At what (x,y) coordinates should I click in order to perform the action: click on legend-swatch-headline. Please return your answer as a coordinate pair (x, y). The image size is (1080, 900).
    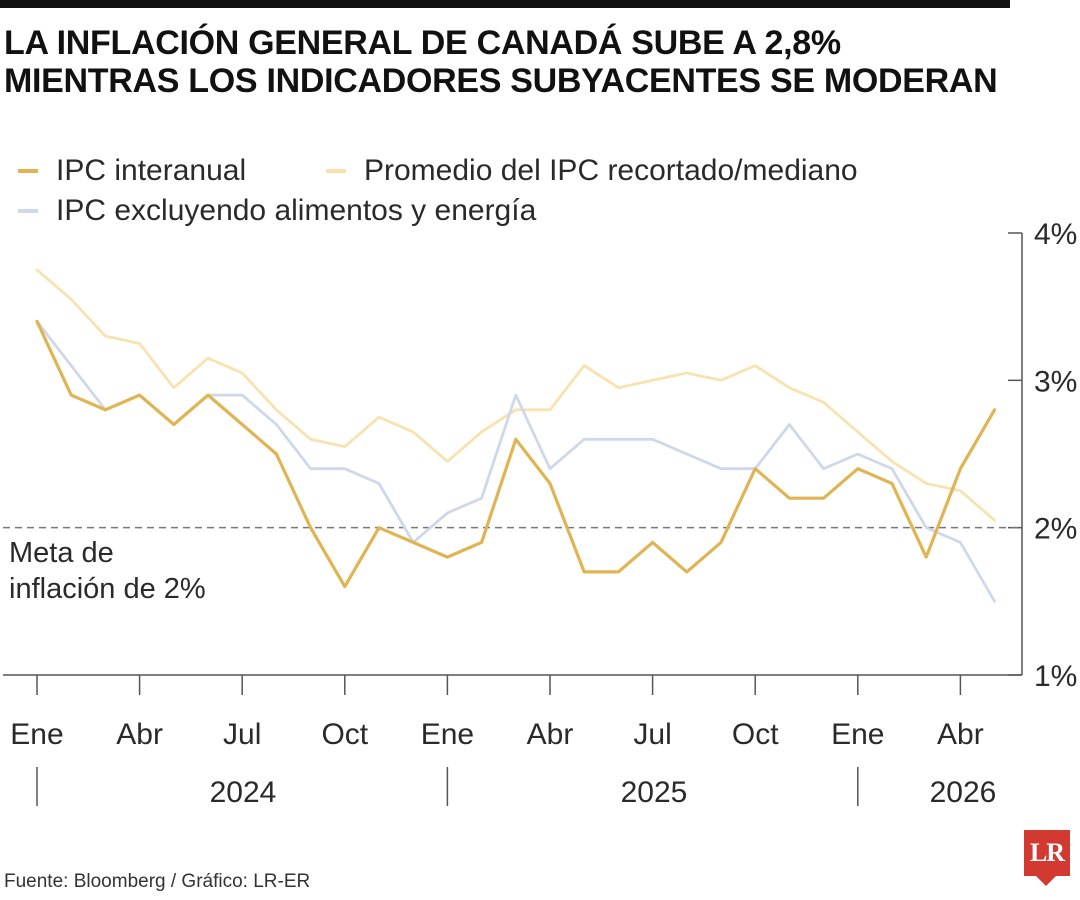
    Looking at the image, I should click on (28, 171).